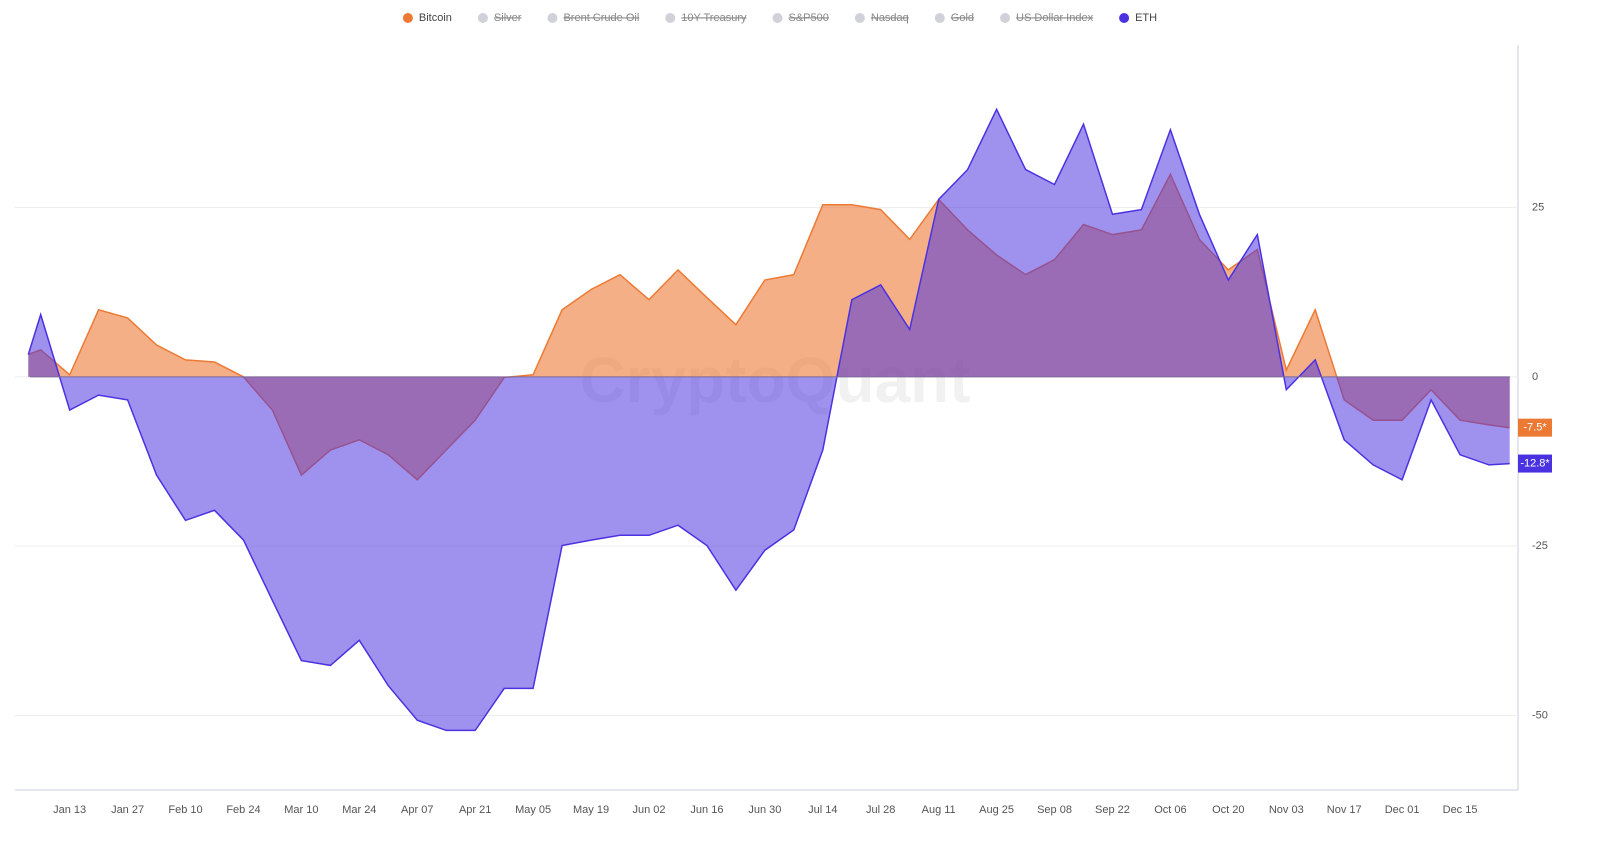 The width and height of the screenshot is (1600, 841). What do you see at coordinates (1540, 715) in the screenshot?
I see `y-tick-label: -50` at bounding box center [1540, 715].